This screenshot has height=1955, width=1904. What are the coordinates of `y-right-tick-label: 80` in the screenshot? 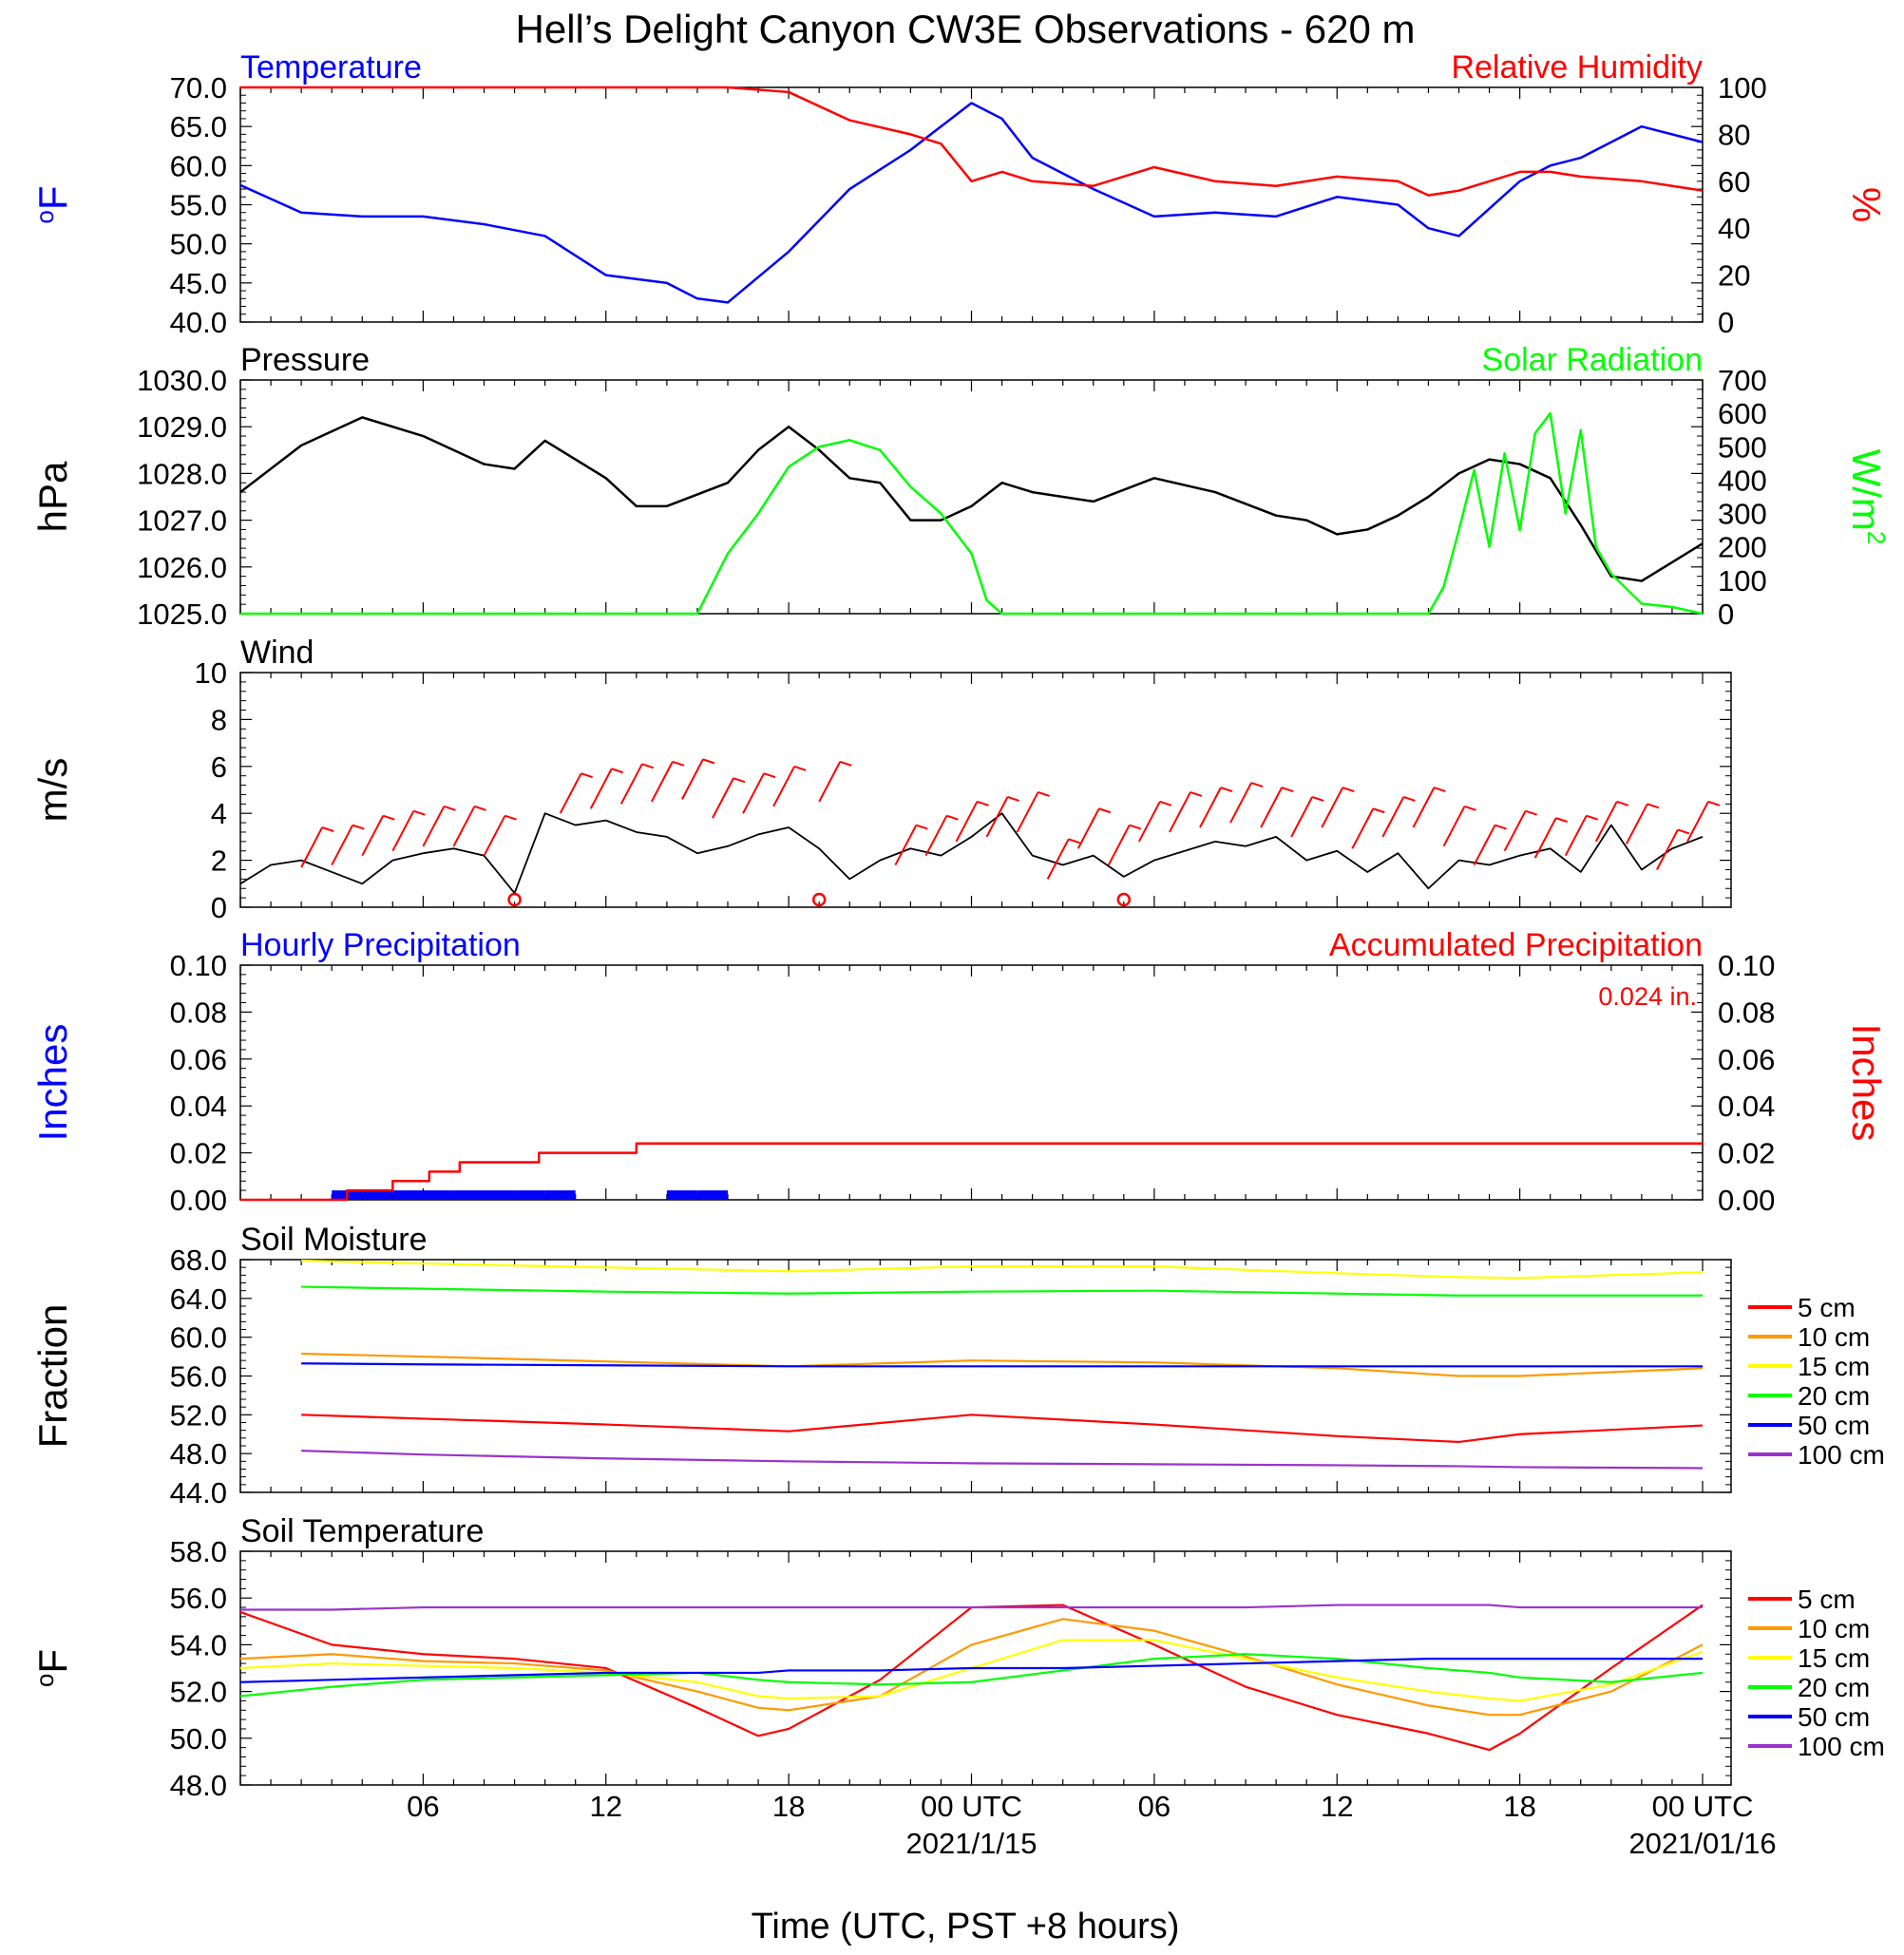 It's located at (1734, 134).